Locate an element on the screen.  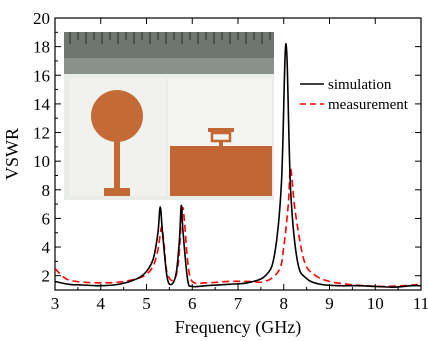
y-tick-label: 8 is located at coordinates (46, 190).